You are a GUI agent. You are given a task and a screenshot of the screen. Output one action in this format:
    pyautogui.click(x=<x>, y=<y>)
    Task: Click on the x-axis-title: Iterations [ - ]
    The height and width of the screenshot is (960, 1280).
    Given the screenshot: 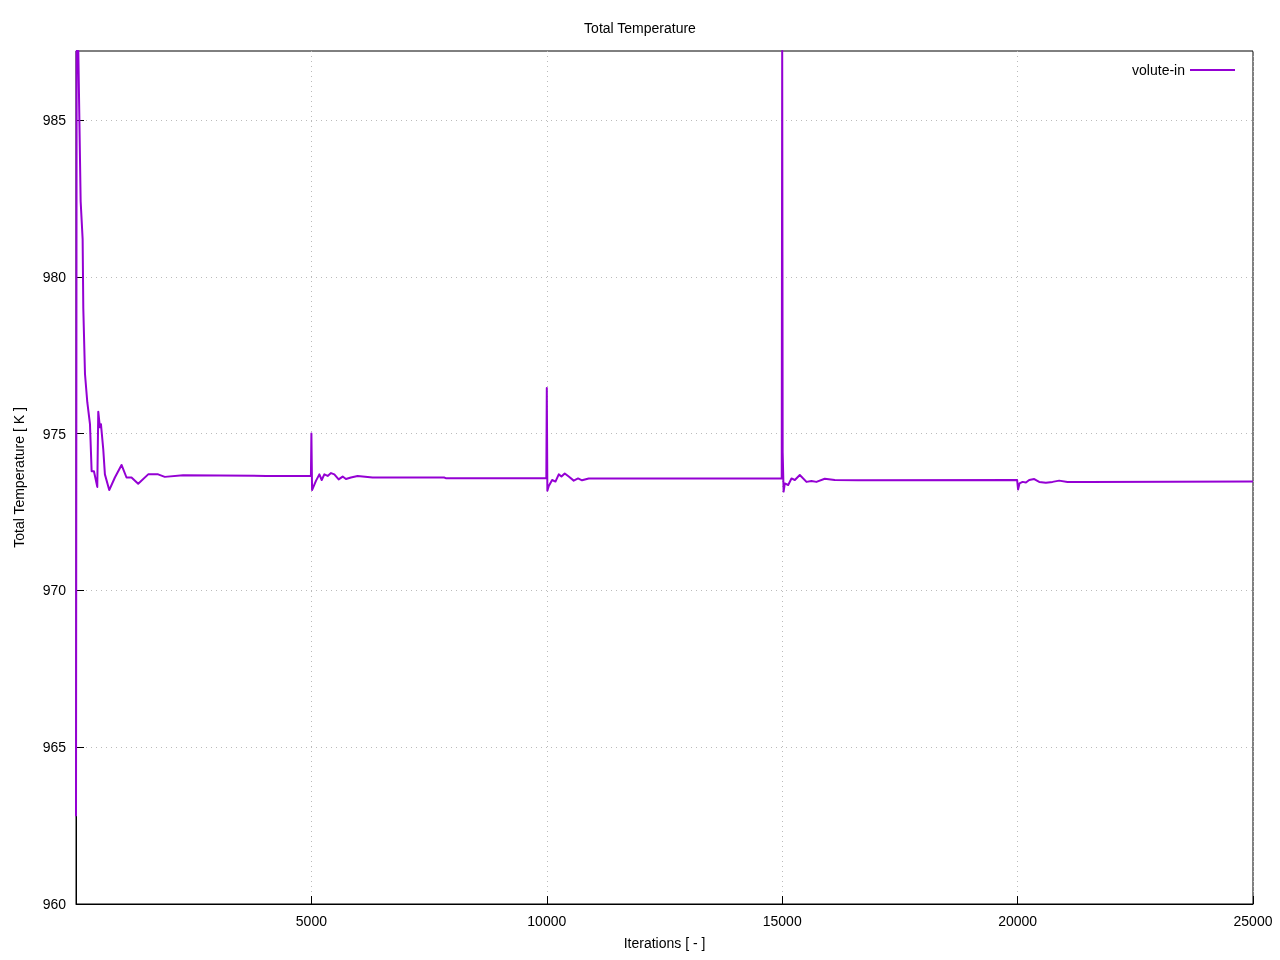 What is the action you would take?
    pyautogui.click(x=664, y=943)
    